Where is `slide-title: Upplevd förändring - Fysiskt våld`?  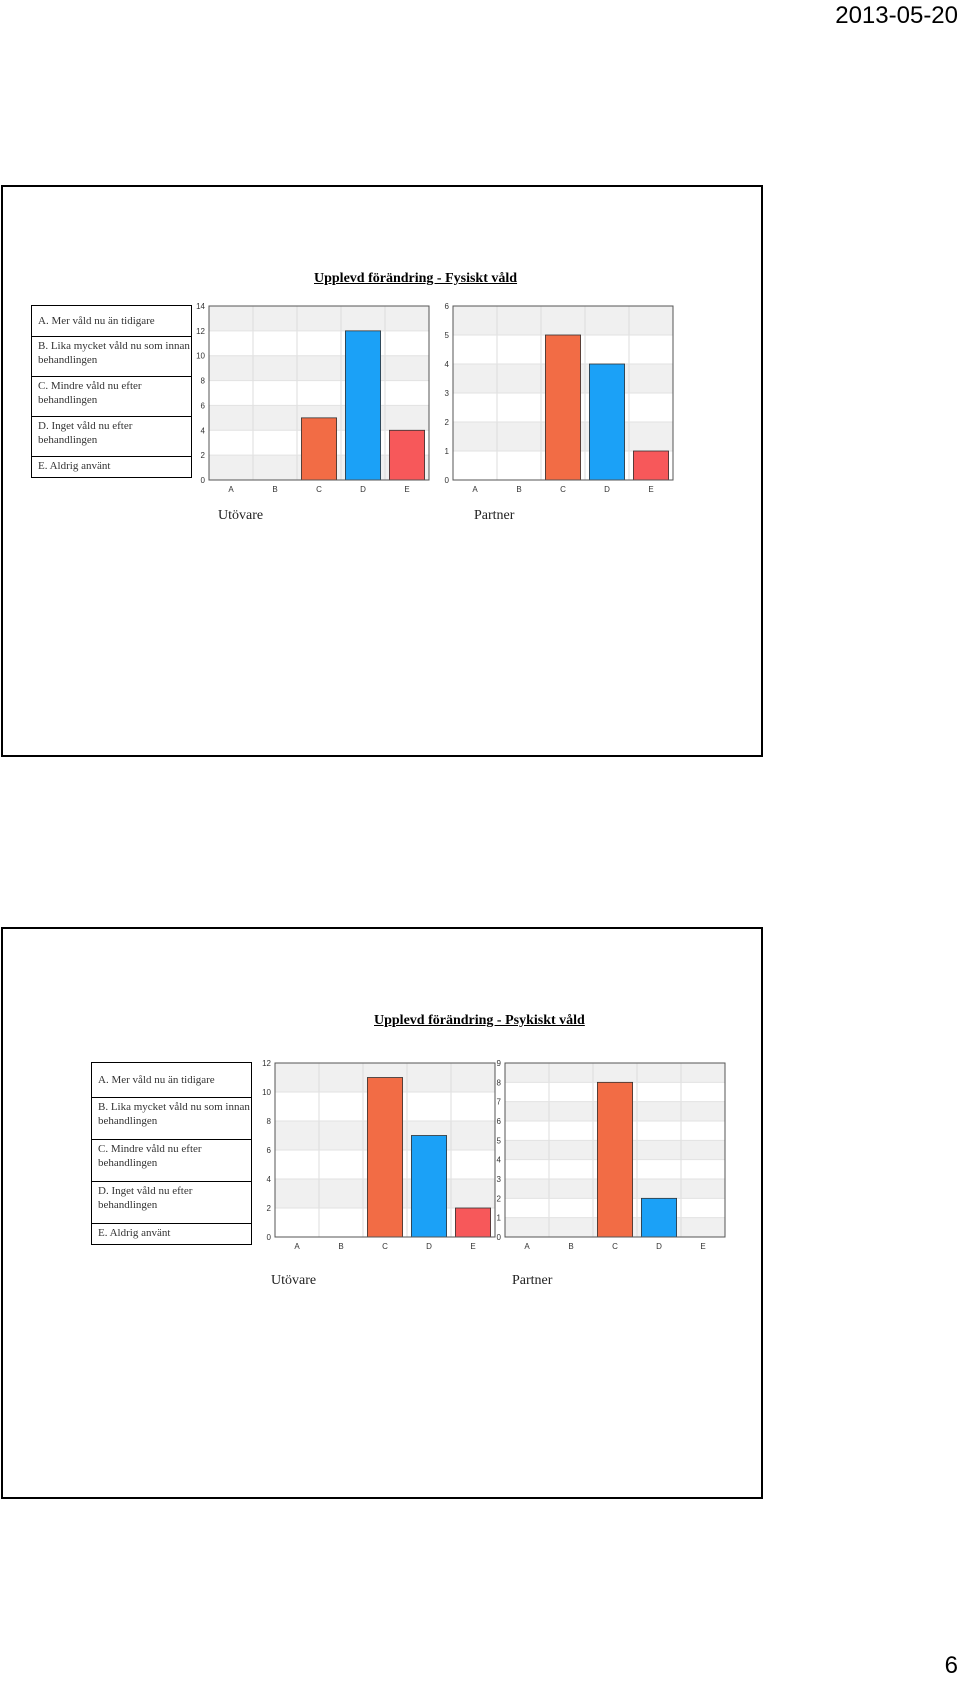 slide-title: Upplevd förändring - Fysiskt våld is located at coordinates (416, 278).